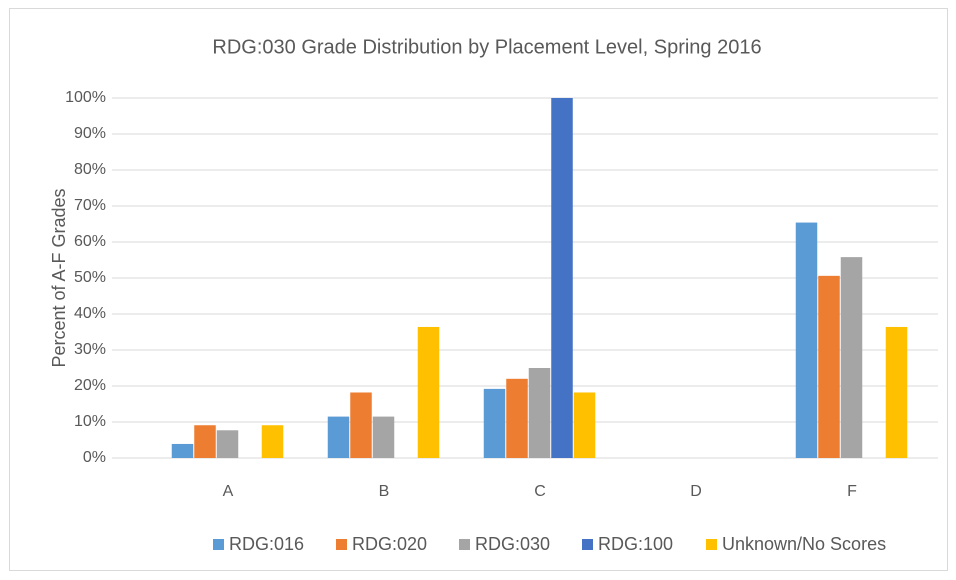  Describe the element at coordinates (635, 544) in the screenshot. I see `legend-label: RDG:100` at that location.